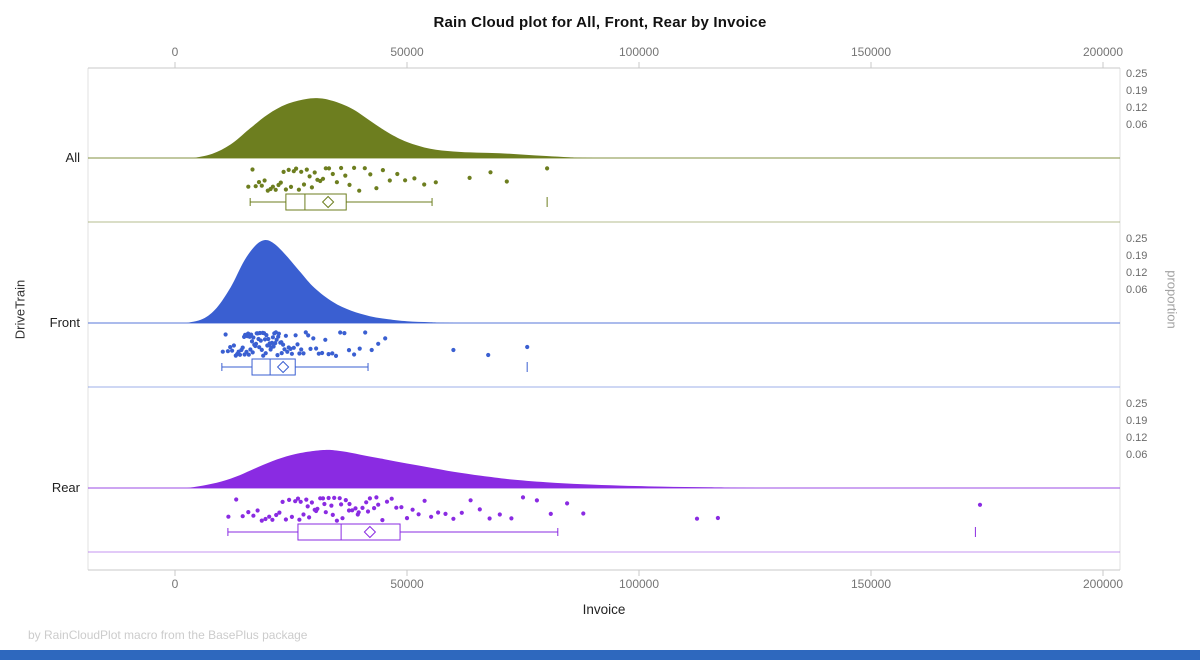  Describe the element at coordinates (320, 281) in the screenshot. I see `density-cloud-front` at that location.